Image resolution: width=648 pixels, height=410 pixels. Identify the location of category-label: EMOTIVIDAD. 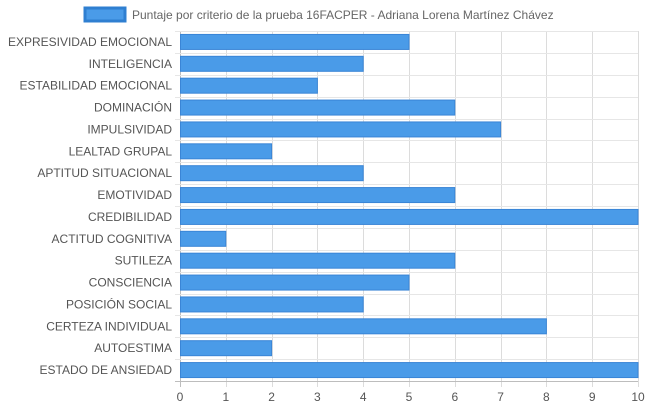
(134, 195).